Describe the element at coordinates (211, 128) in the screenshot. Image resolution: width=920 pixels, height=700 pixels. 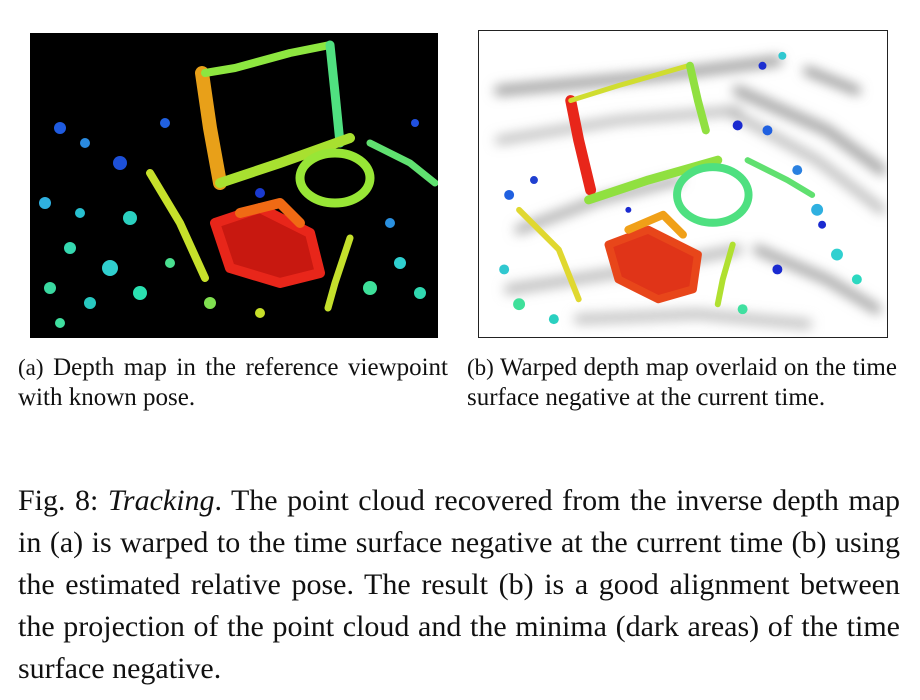
I see `chair-back-left-post` at that location.